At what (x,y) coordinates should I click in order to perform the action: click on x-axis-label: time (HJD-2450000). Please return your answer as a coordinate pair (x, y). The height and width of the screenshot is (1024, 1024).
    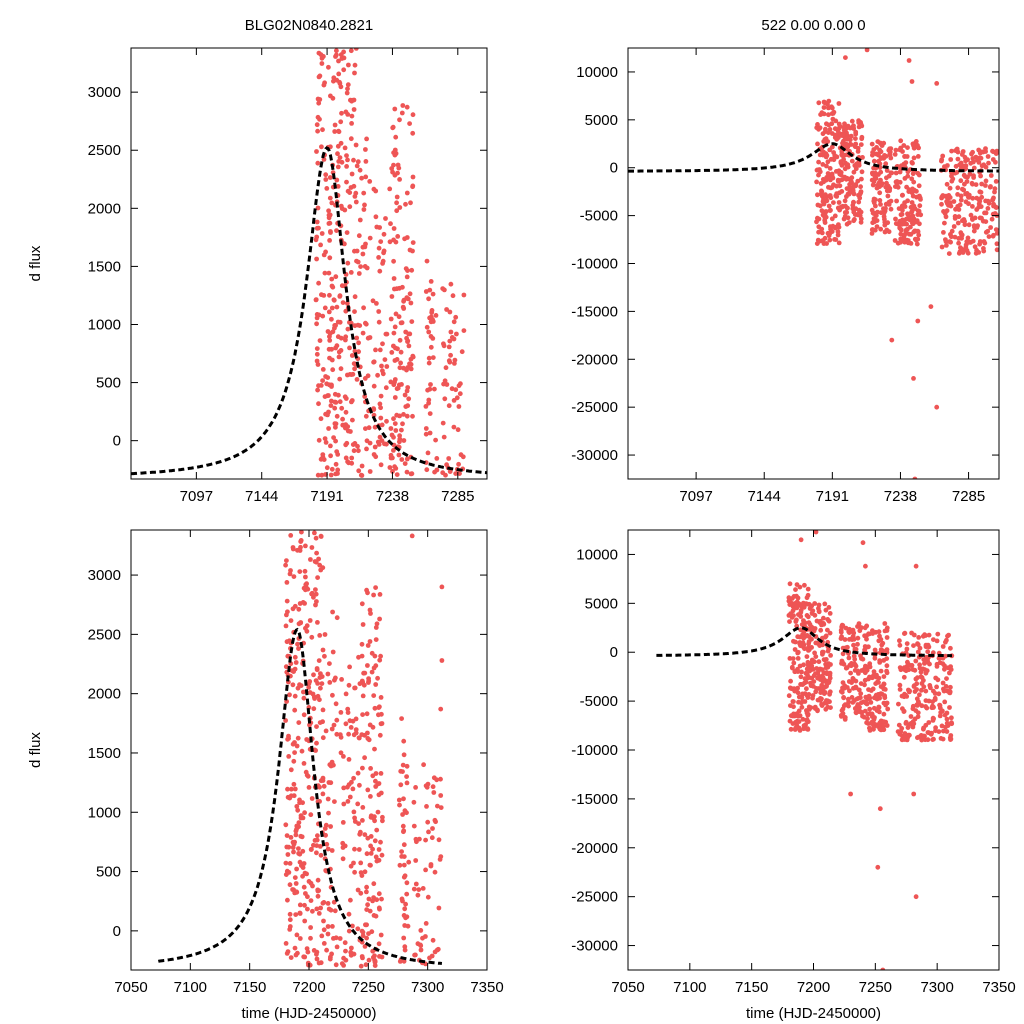
    Looking at the image, I should click on (813, 1013).